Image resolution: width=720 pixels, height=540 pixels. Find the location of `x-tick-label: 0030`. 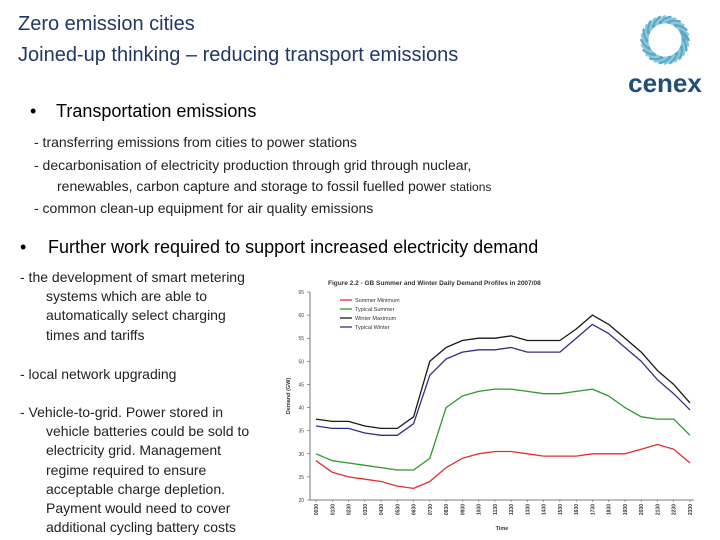

x-tick-label: 0030 is located at coordinates (317, 509).